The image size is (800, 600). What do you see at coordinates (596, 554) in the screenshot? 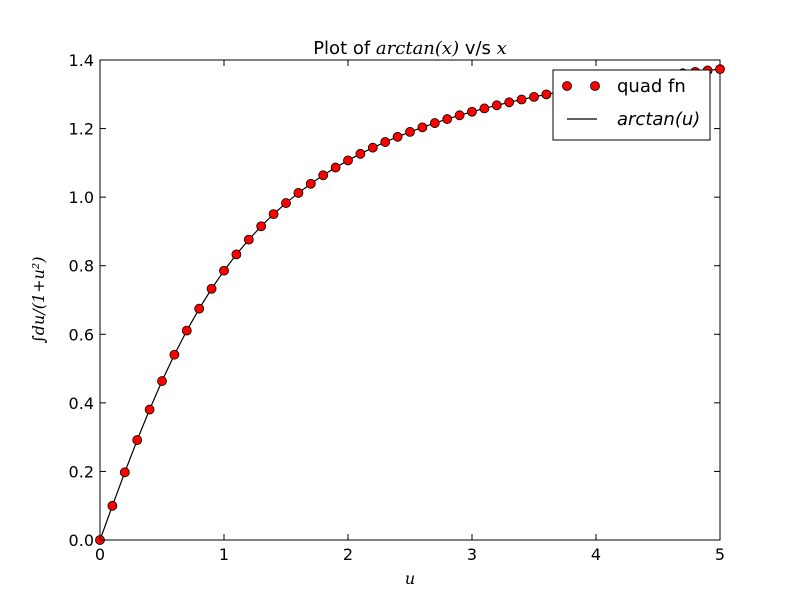
I see `x-tick-label: 4` at bounding box center [596, 554].